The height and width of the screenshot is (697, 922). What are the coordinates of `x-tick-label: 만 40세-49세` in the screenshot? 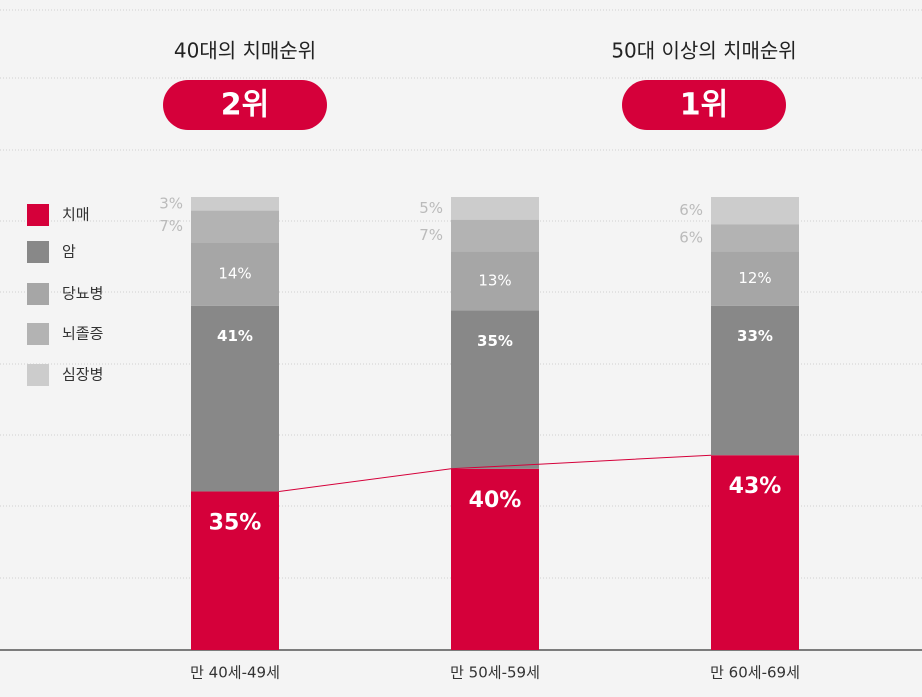 It's located at (235, 673).